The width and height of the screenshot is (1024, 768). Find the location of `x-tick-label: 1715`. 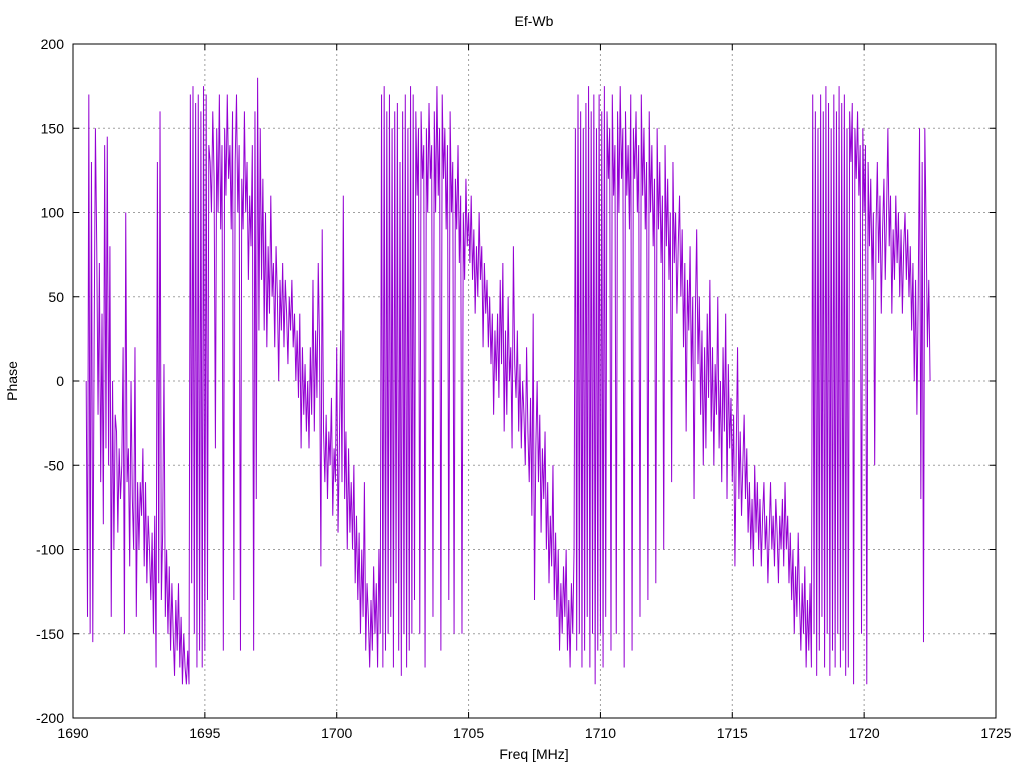

x-tick-label: 1715 is located at coordinates (732, 733).